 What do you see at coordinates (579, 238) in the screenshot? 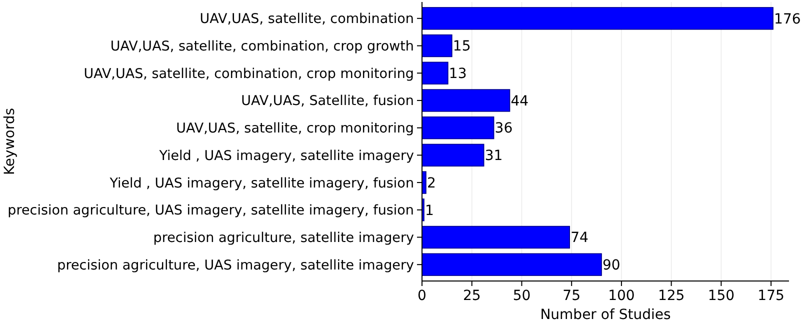
I see `data-label: 74` at bounding box center [579, 238].